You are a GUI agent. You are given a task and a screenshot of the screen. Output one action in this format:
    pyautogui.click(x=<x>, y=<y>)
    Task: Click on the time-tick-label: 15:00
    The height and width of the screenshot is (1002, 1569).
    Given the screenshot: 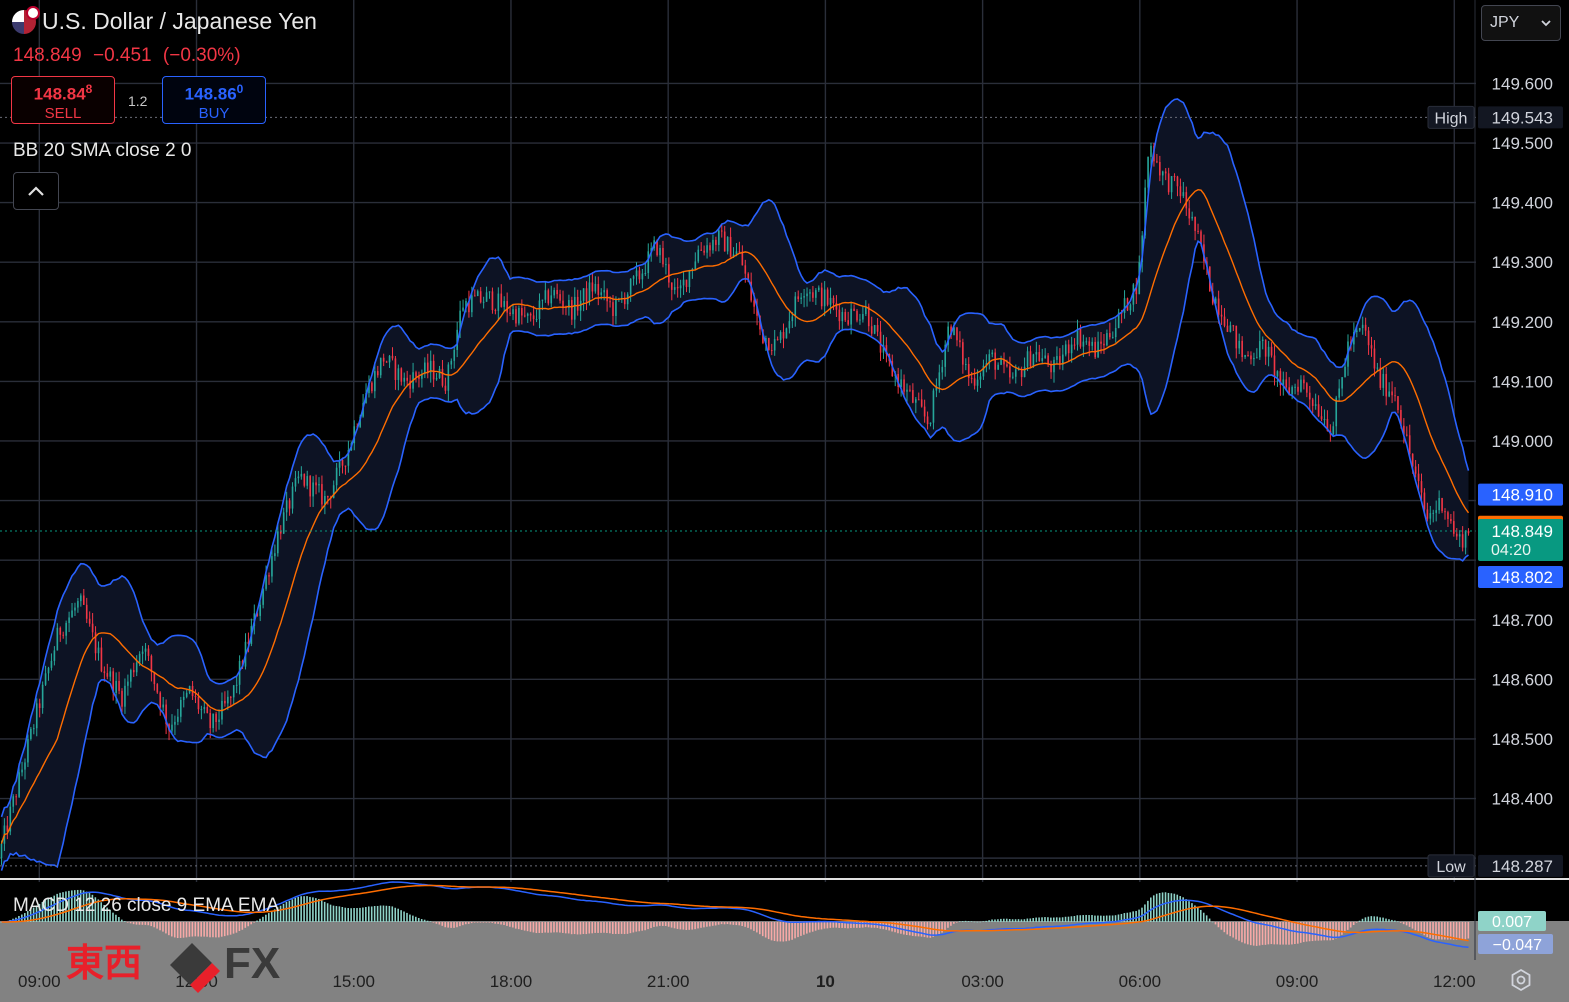 What is the action you would take?
    pyautogui.click(x=353, y=981)
    